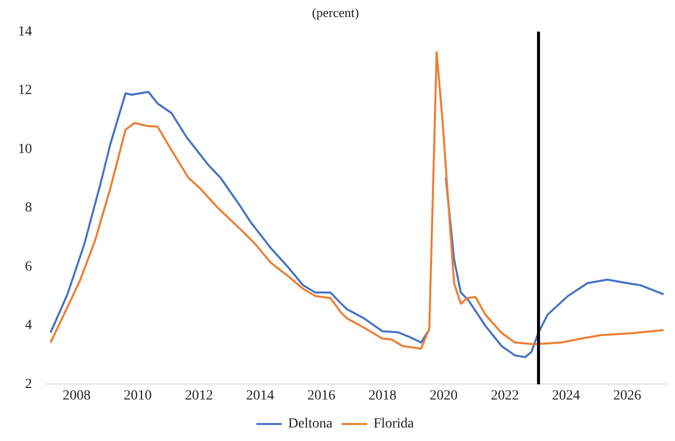  I want to click on y-tick-label: 8, so click(28, 208).